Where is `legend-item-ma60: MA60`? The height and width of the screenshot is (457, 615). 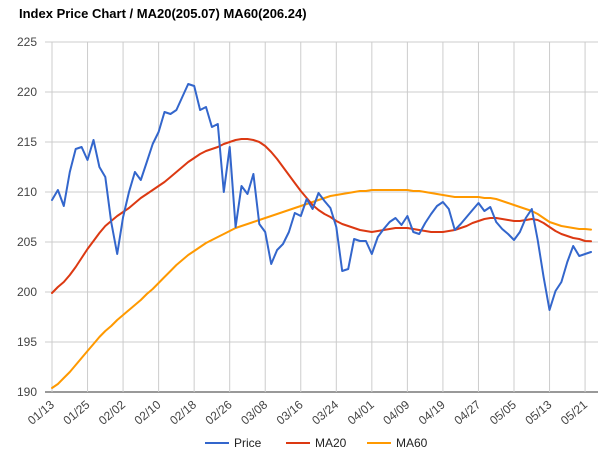
legend-item-ma60: MA60 is located at coordinates (397, 443).